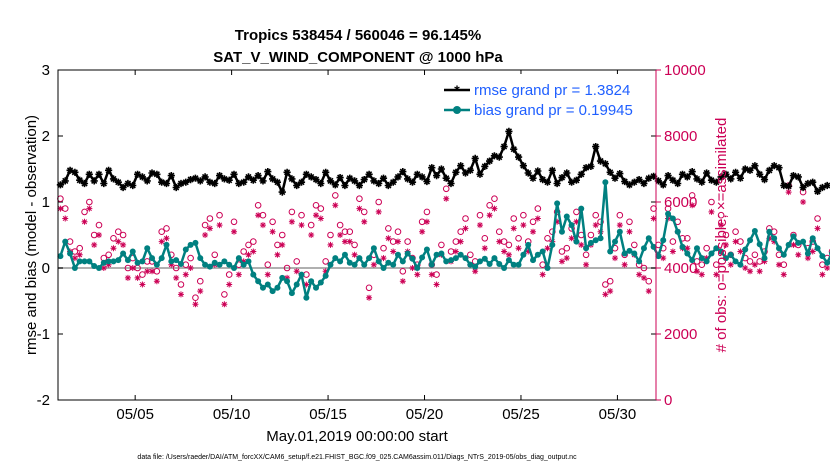 This screenshot has height=470, width=830. I want to click on x-tick-label: 05/10, so click(232, 414).